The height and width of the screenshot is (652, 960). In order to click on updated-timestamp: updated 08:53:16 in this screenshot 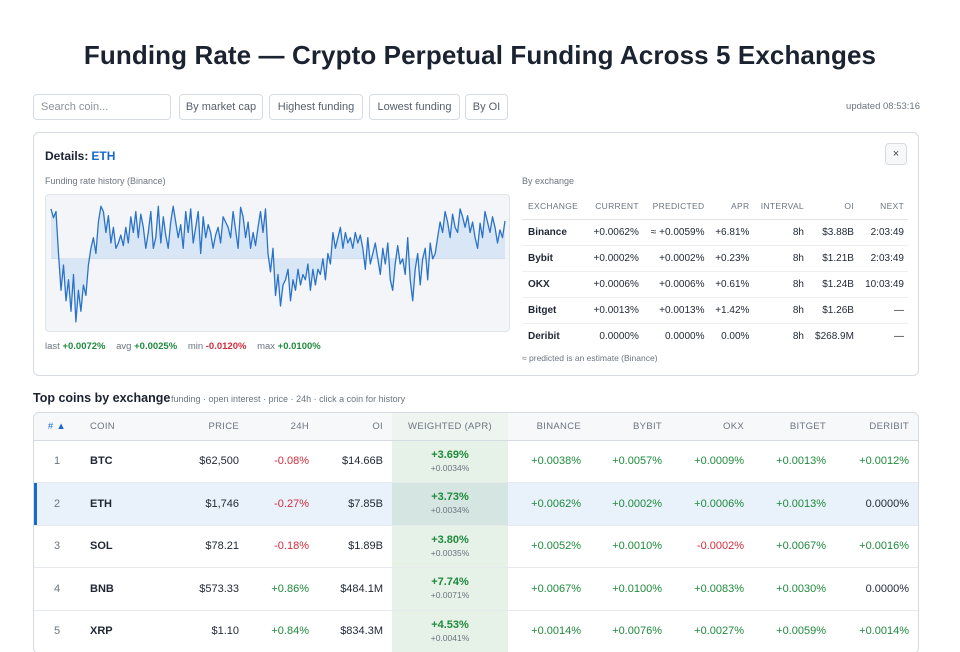, I will do `click(883, 106)`.